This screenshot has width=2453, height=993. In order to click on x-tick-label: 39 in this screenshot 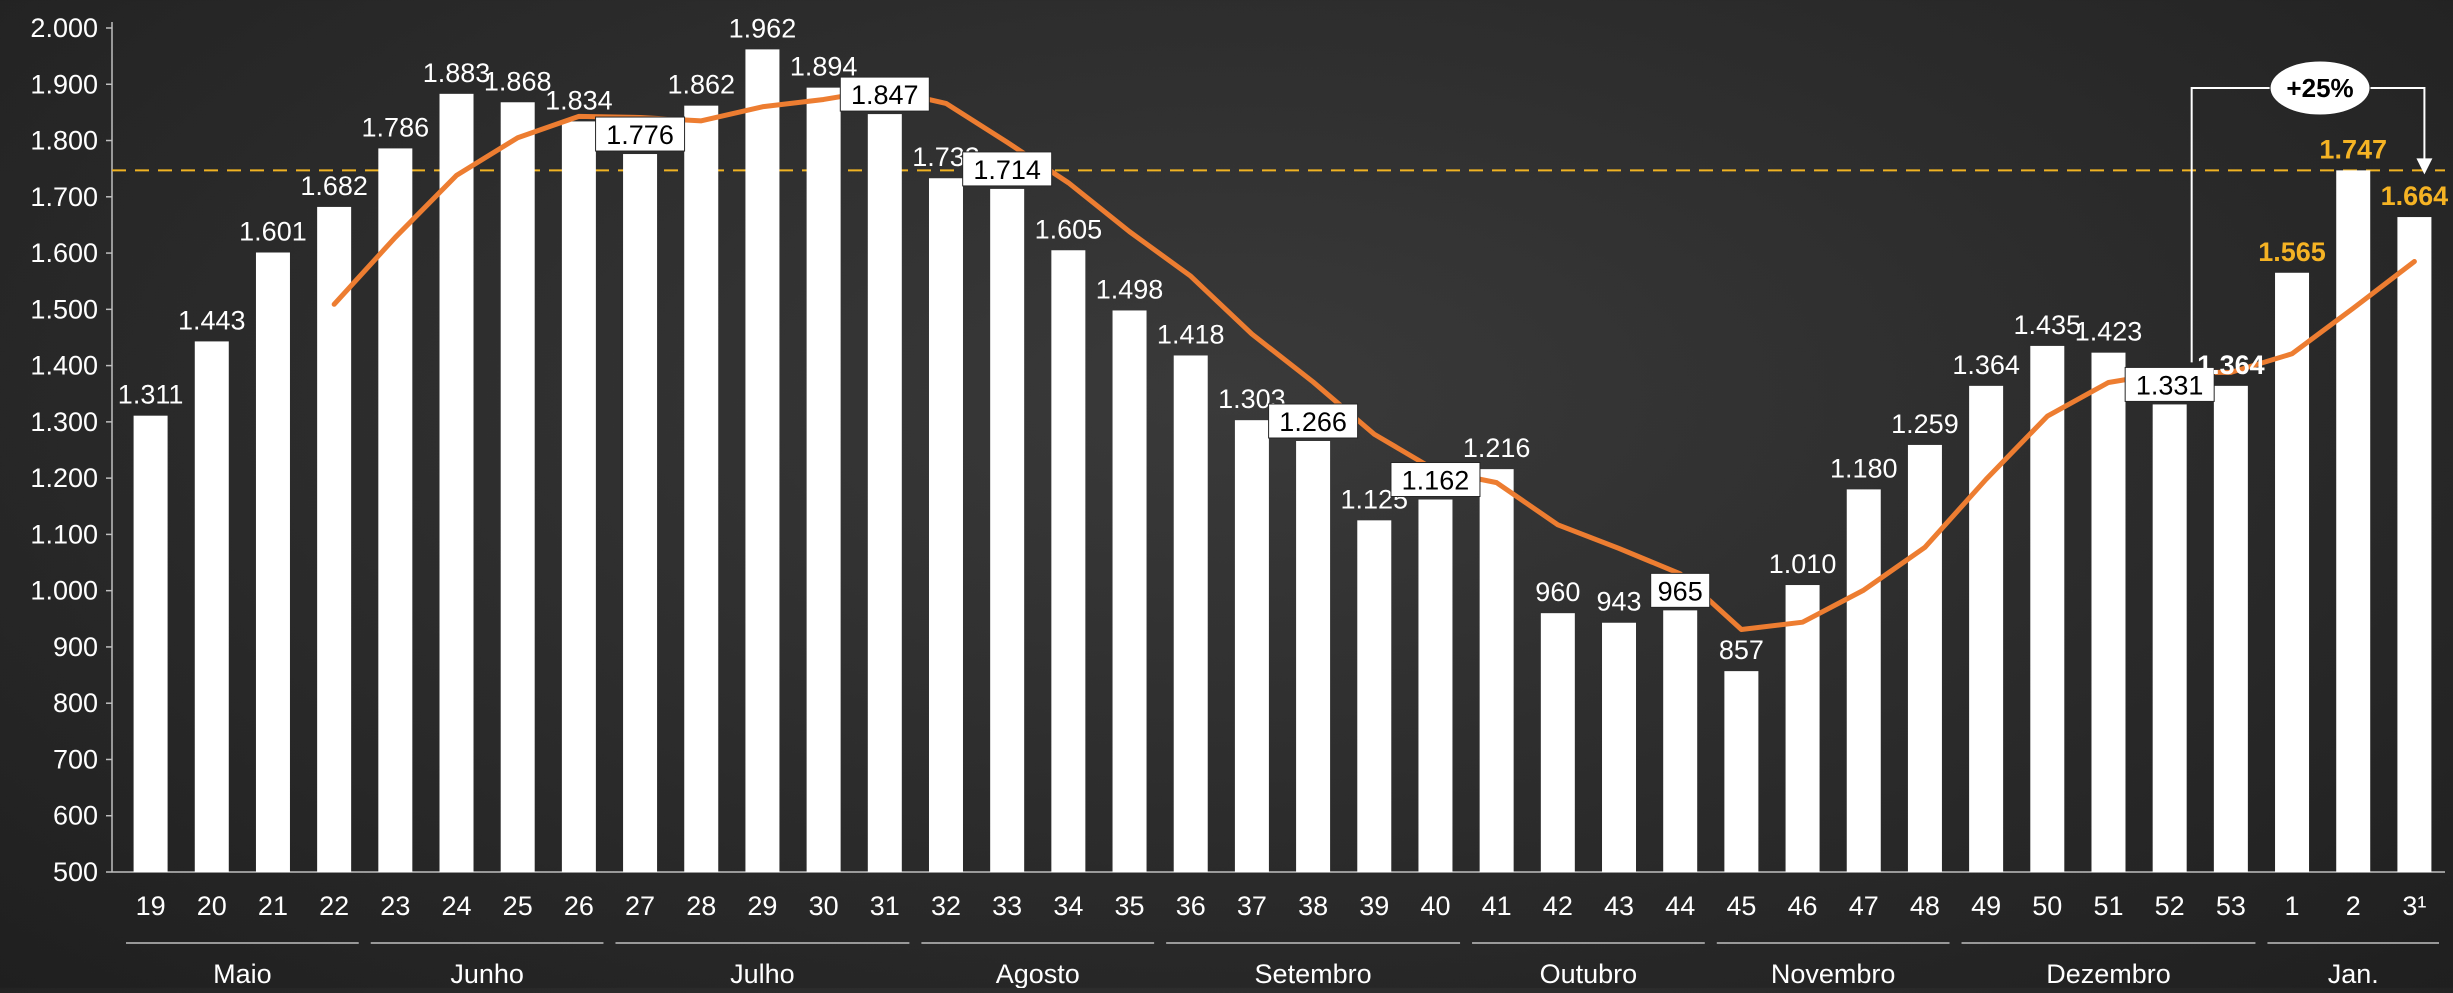, I will do `click(1374, 906)`.